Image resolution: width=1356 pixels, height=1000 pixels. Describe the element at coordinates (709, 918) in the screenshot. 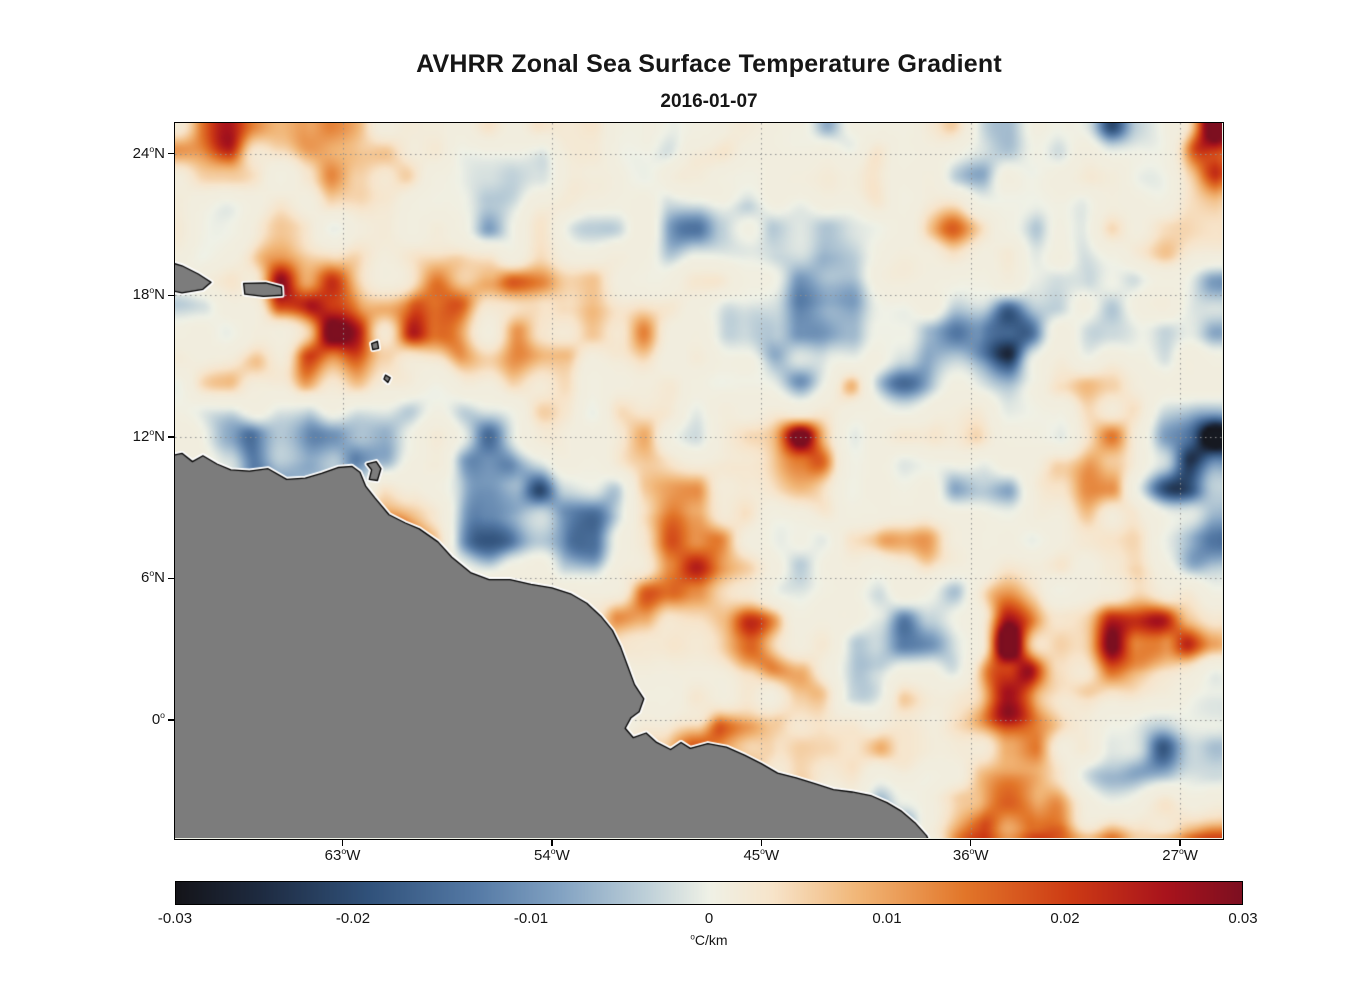

I see `colorbar-tick-label: 0` at that location.